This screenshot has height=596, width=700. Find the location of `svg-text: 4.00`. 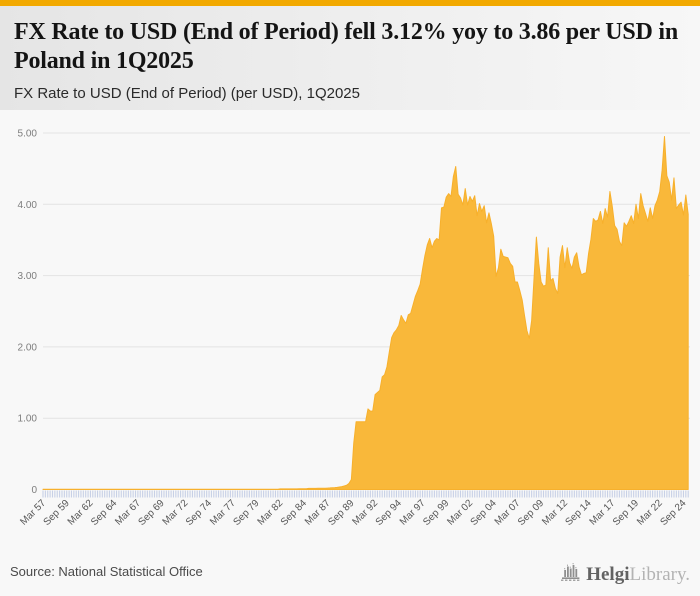

svg-text: 4.00 is located at coordinates (28, 205).